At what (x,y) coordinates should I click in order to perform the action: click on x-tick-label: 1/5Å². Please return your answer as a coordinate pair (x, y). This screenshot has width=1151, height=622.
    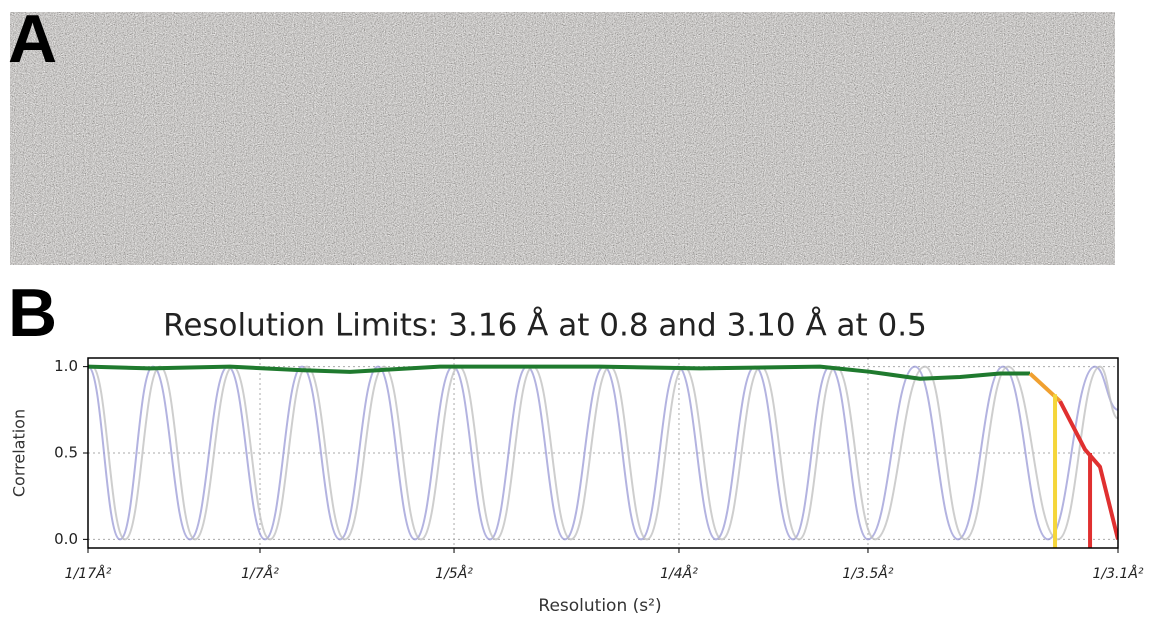
    Looking at the image, I should click on (454, 573).